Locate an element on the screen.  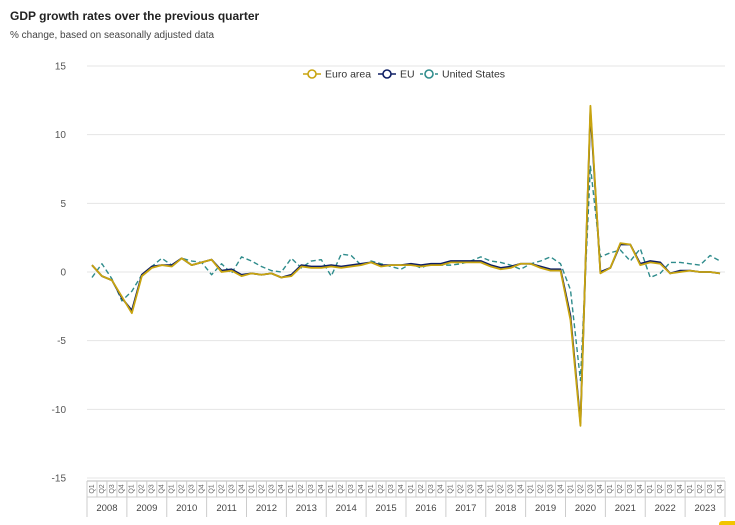
legend-item-euro-area: Euro area is located at coordinates (337, 75).